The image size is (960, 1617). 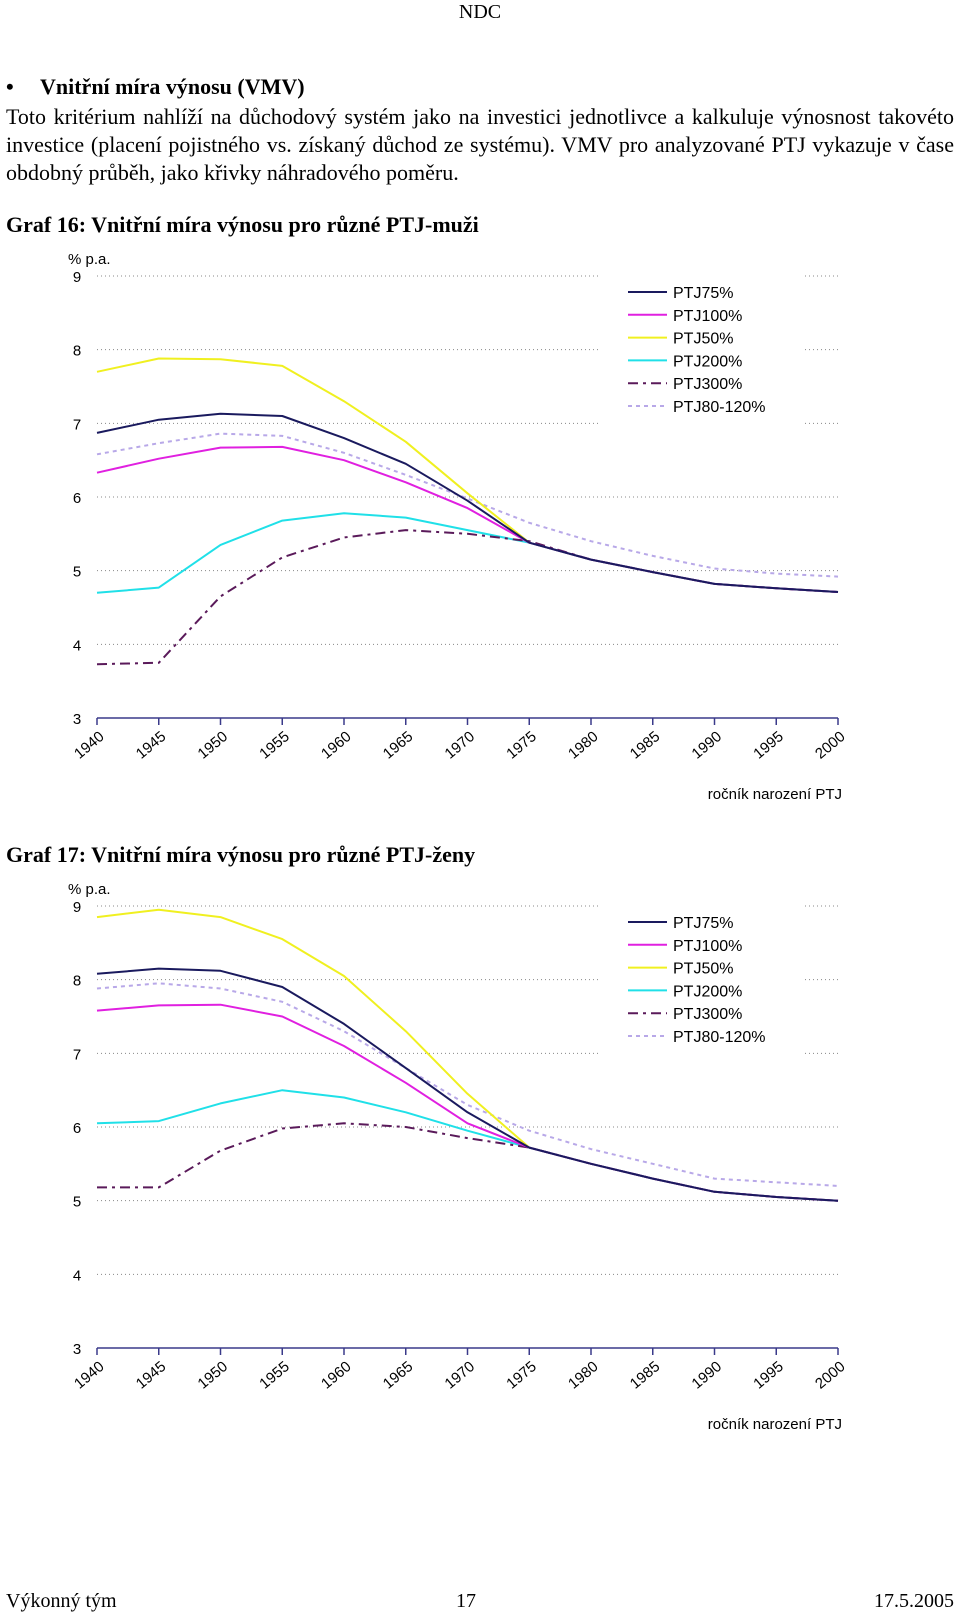 I want to click on chart0-ytick-label: 8, so click(x=77, y=351).